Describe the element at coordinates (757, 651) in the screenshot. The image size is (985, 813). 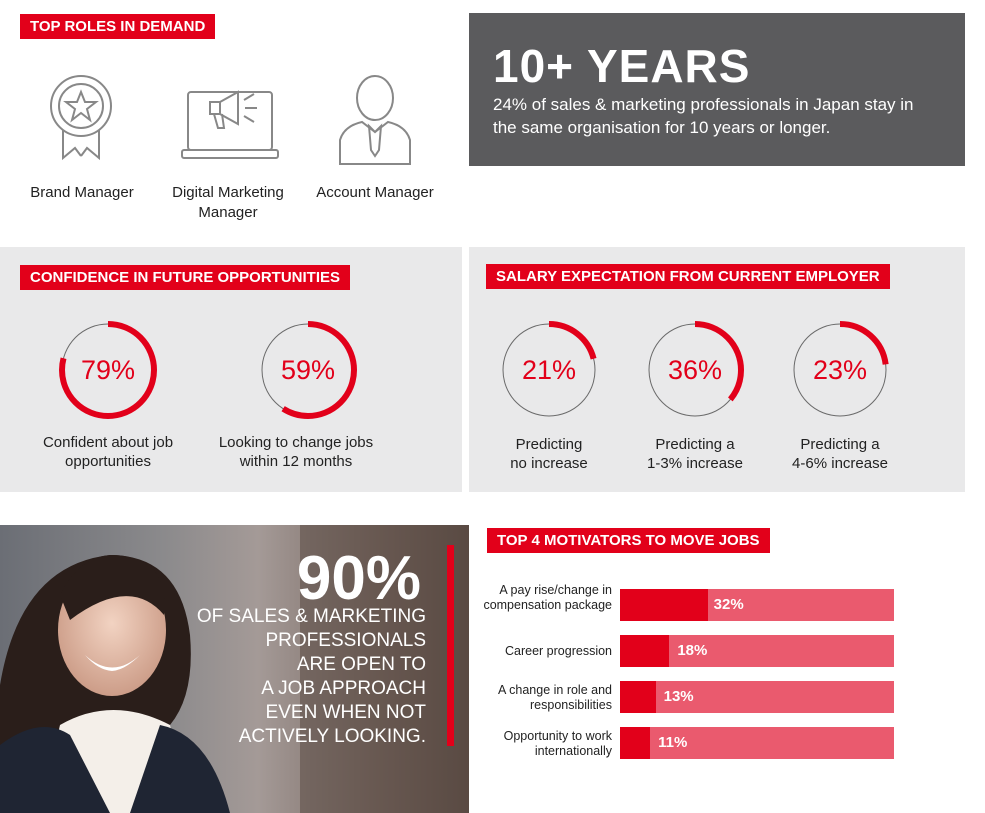
I see `motivator-bar: 18%` at that location.